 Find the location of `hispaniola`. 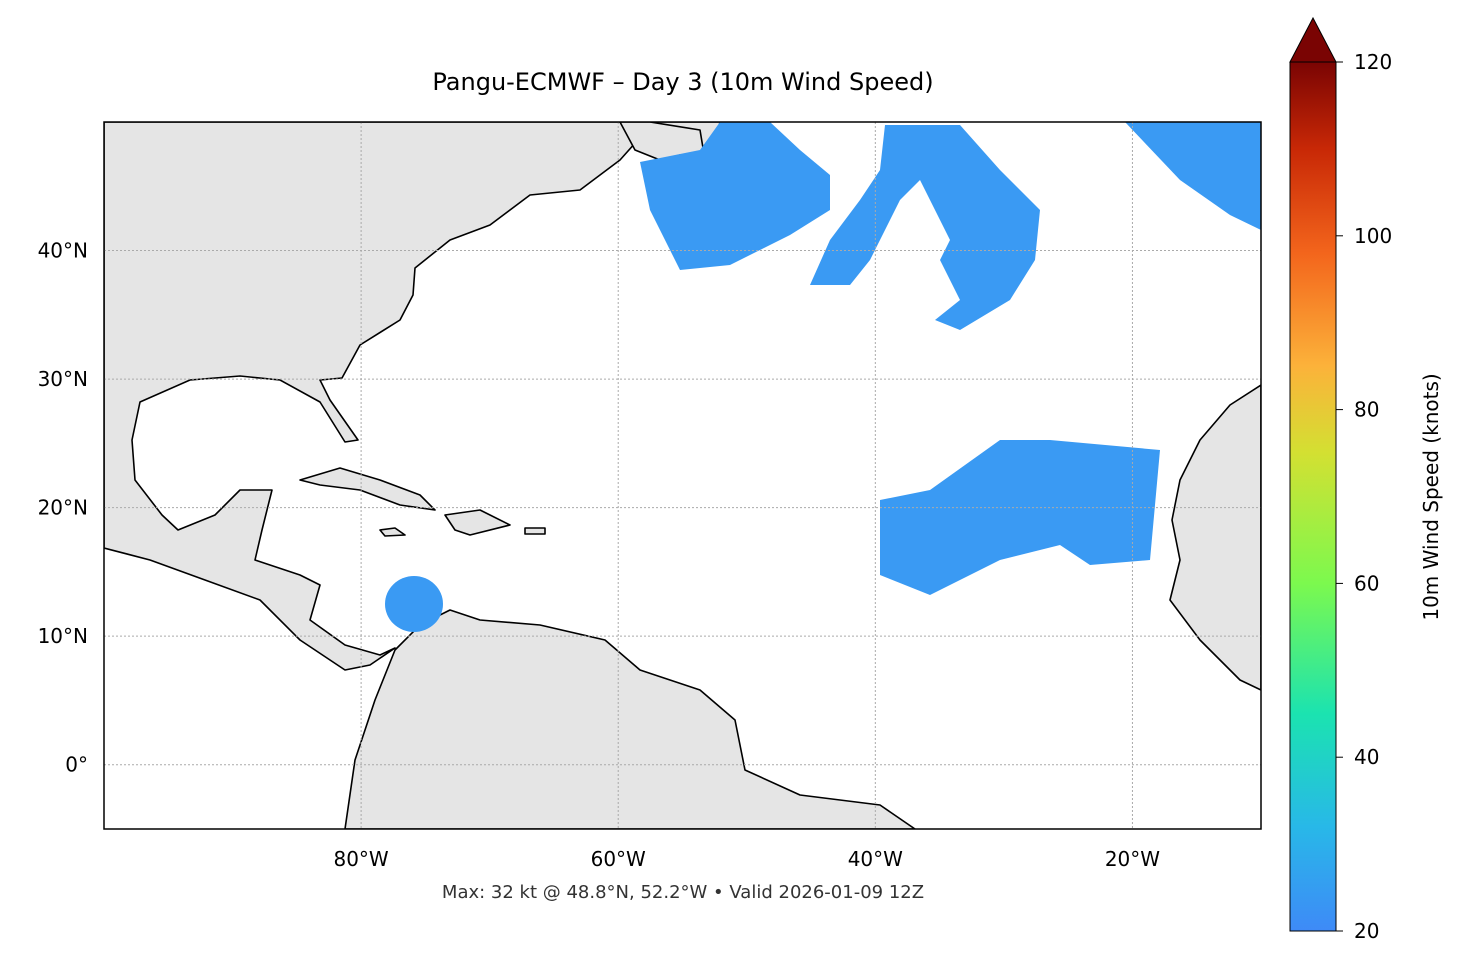

hispaniola is located at coordinates (477, 522).